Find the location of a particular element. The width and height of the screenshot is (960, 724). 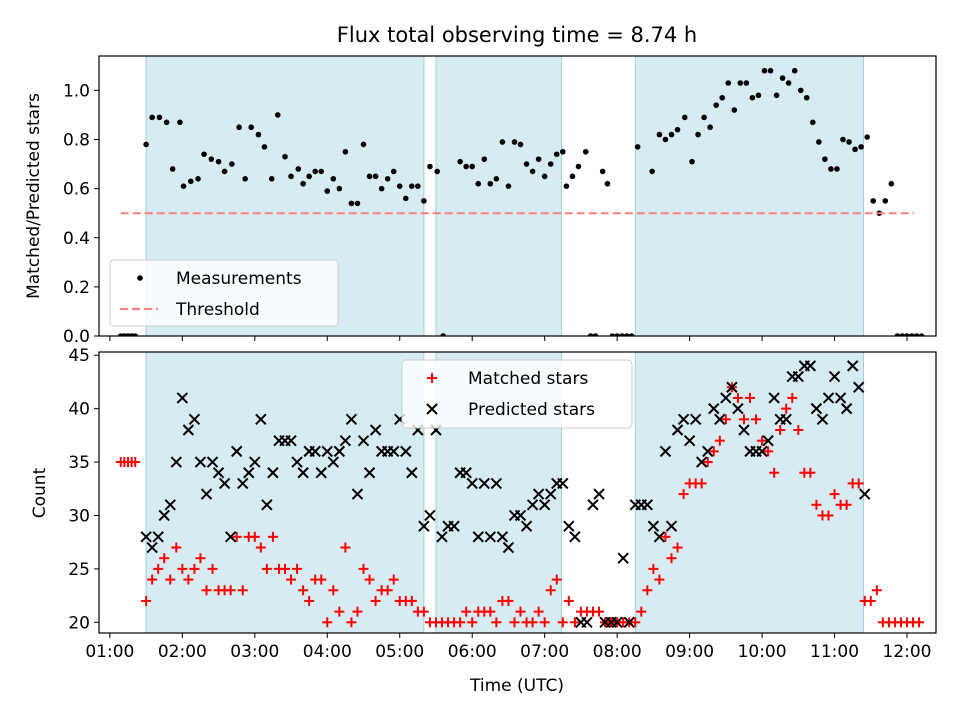

legend: Matched stars Predicted stars is located at coordinates (517, 394).